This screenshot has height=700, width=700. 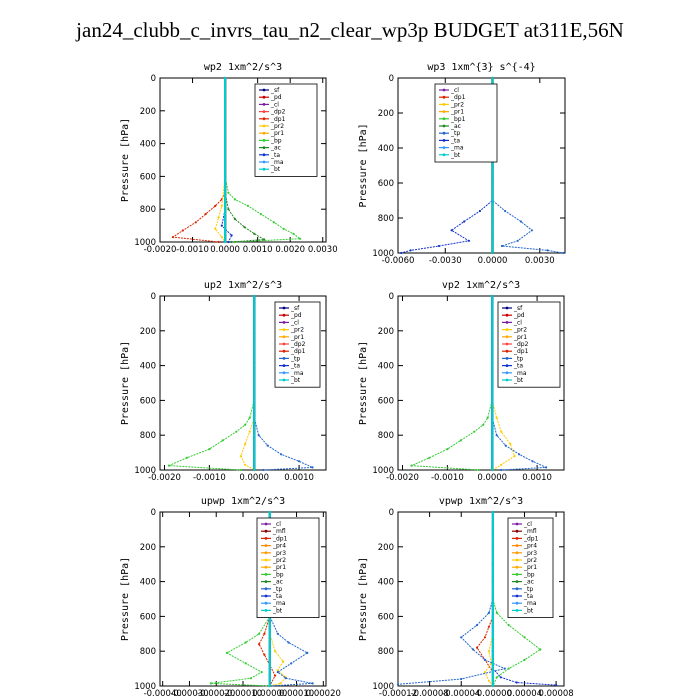 I want to click on x-tick-label: -0.00010, so click(x=243, y=694).